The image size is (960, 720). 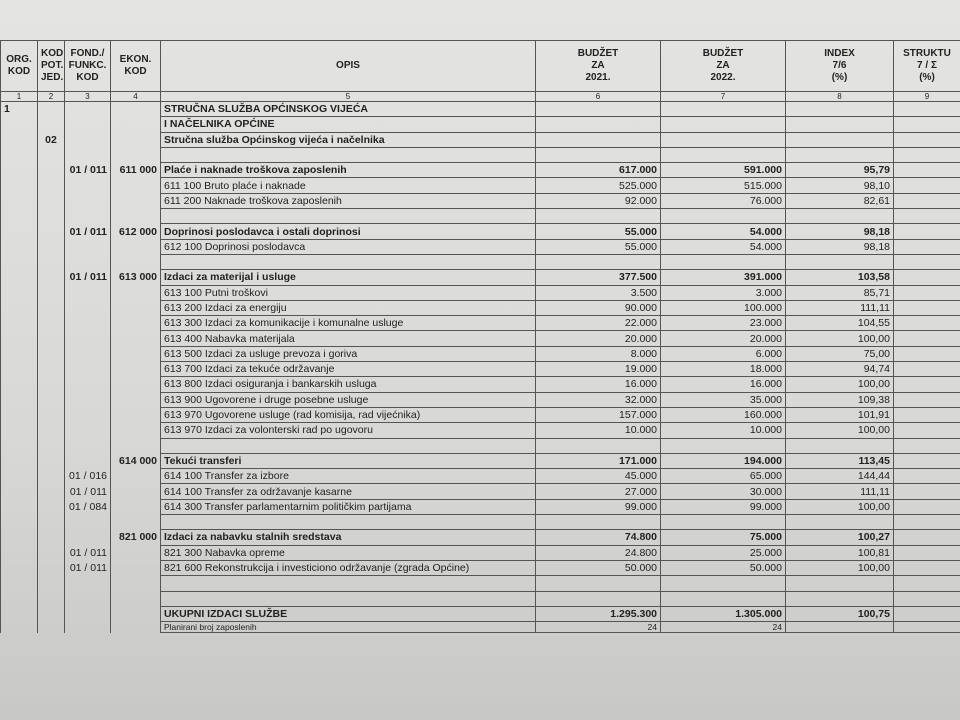 I want to click on column-number: 2, so click(x=51, y=96).